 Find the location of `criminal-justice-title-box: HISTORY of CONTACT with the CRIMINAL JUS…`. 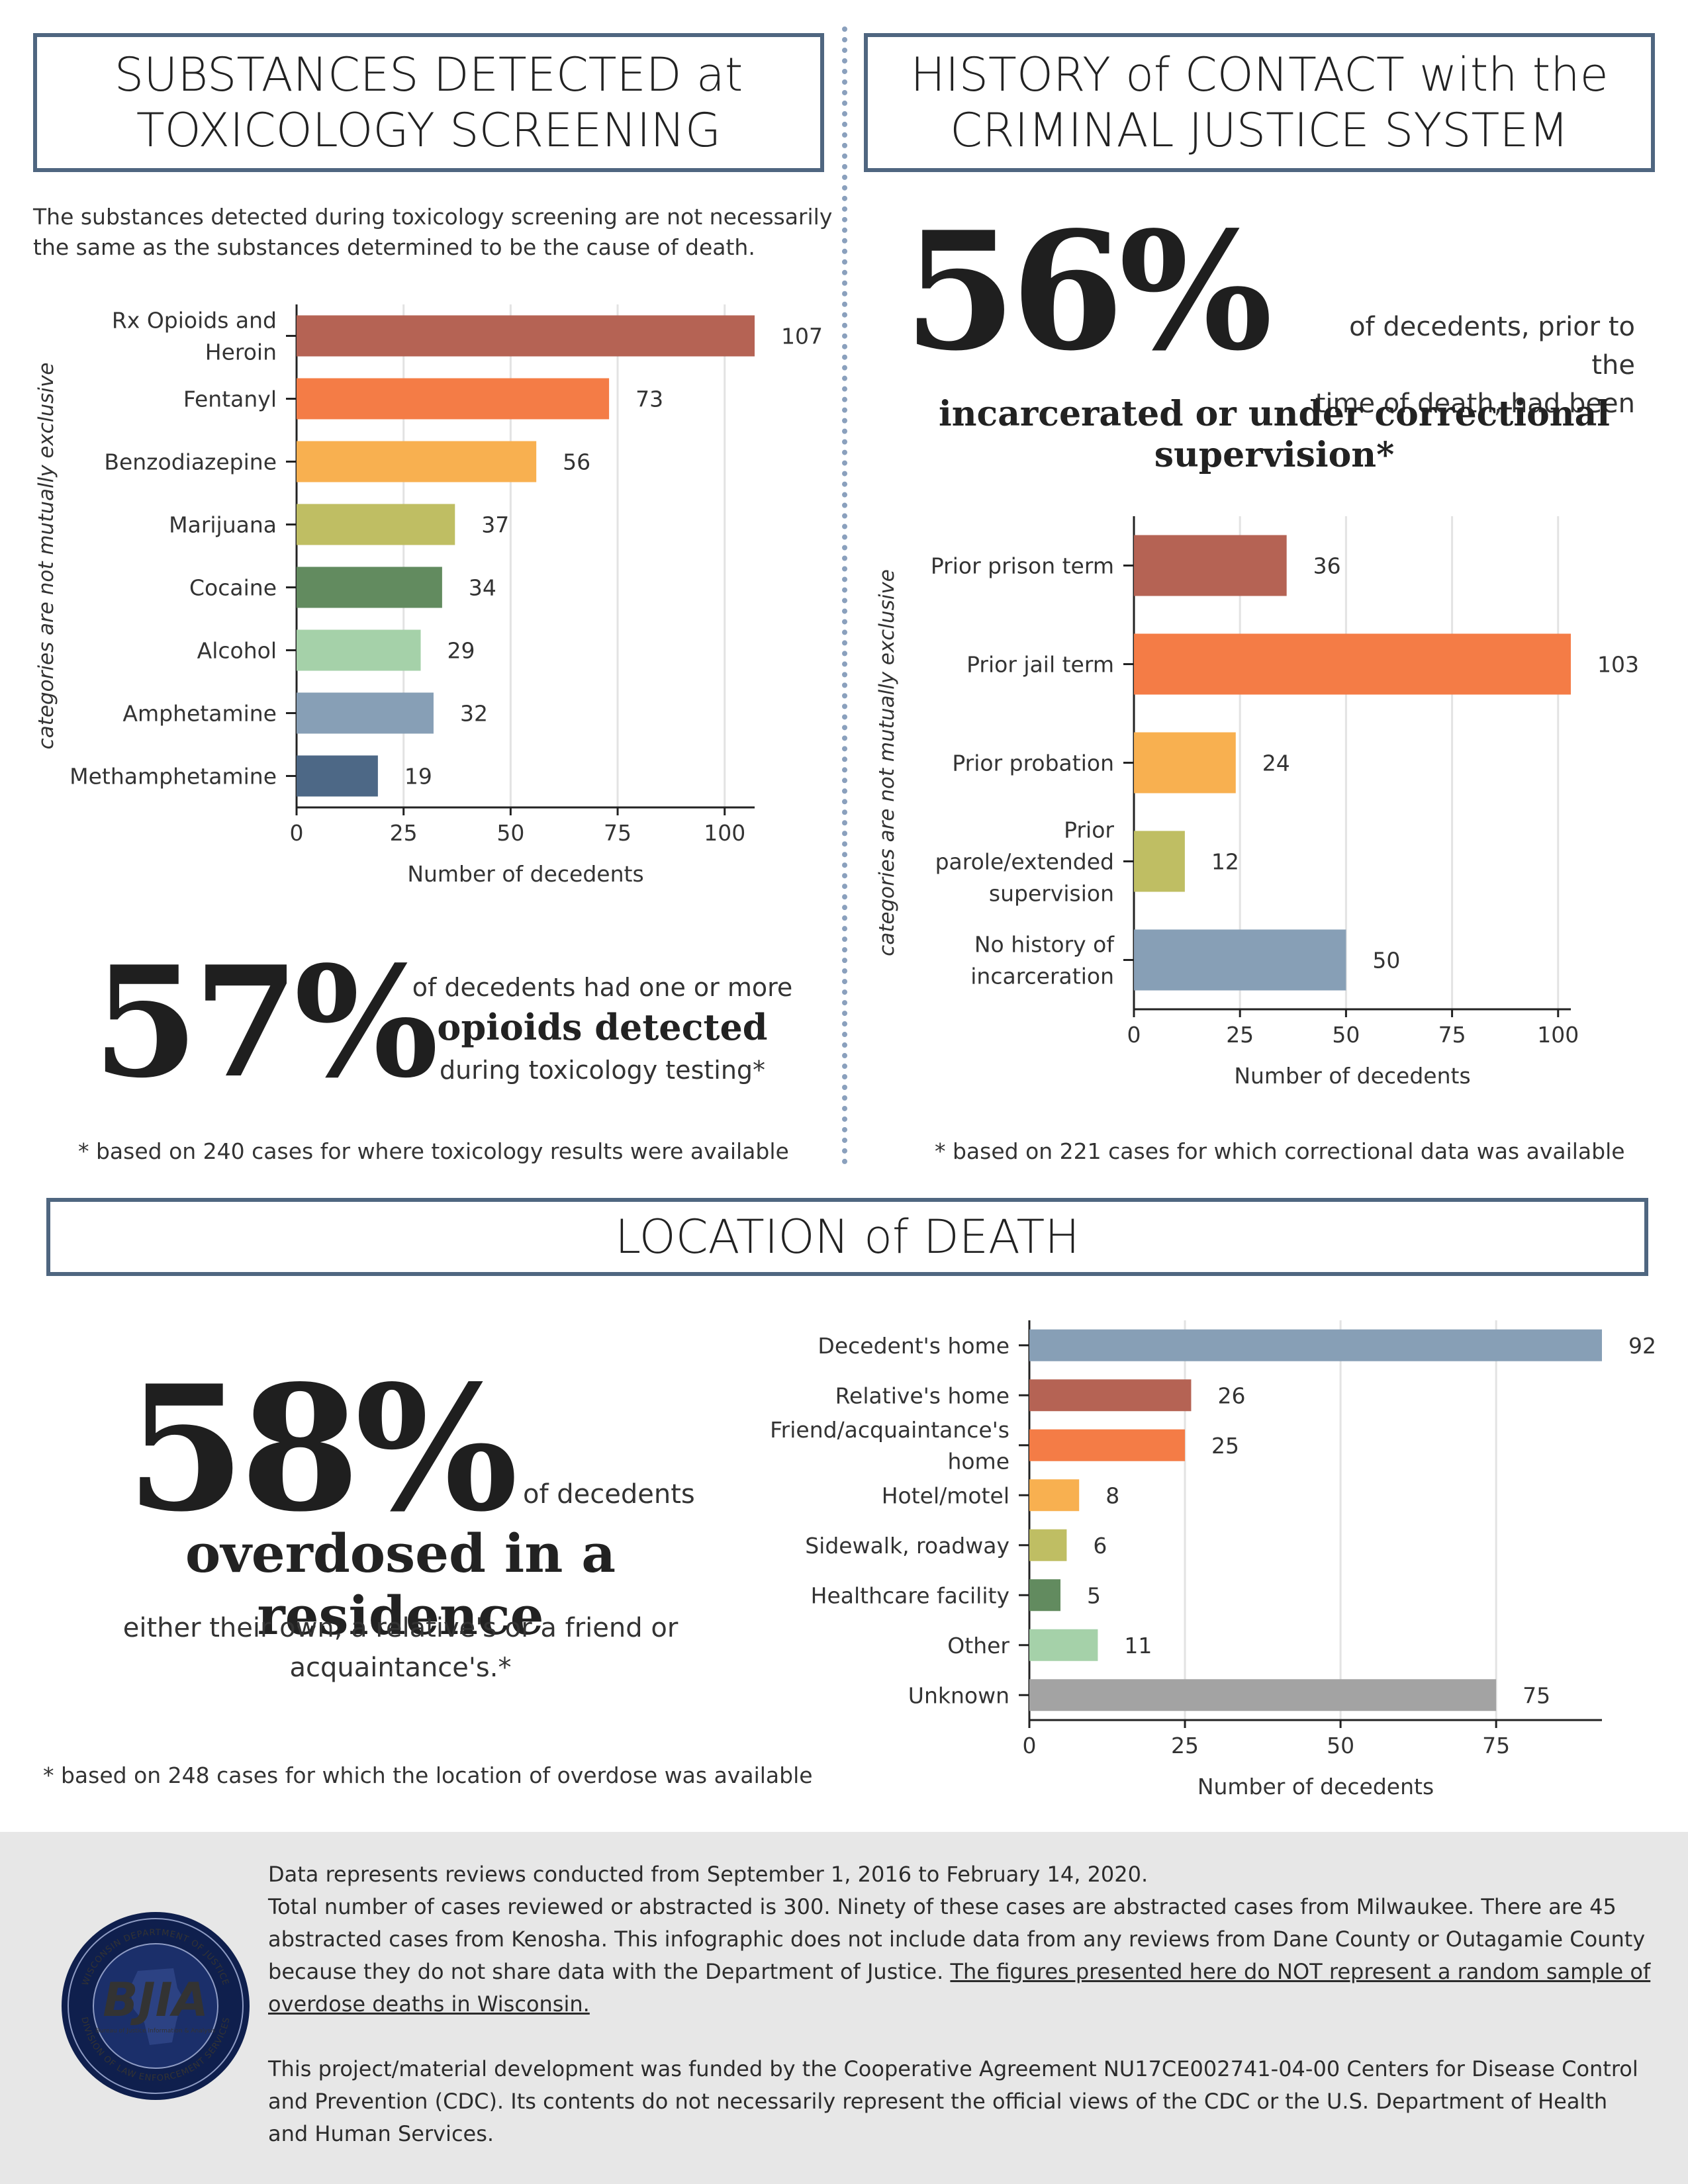

criminal-justice-title-box: HISTORY of CONTACT with the CRIMINAL JUS… is located at coordinates (1259, 103).